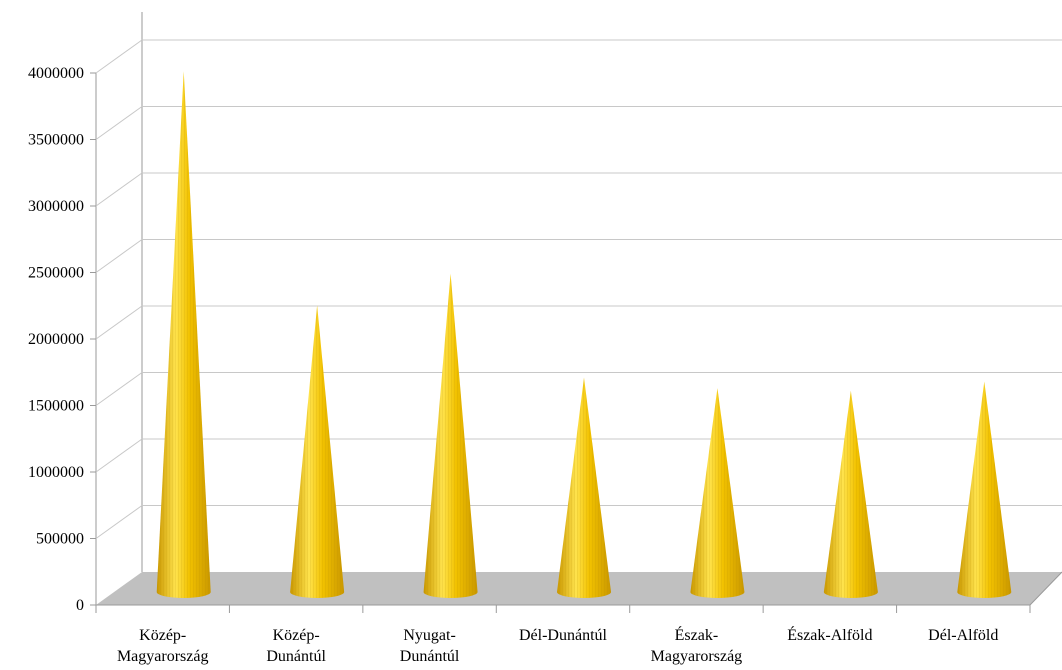 The image size is (1062, 670). I want to click on x-tick-label-line: Észak-, so click(697, 634).